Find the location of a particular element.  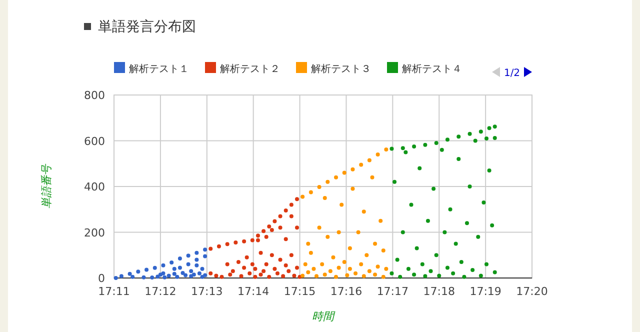

x-tick-label: 17:20 is located at coordinates (532, 291).